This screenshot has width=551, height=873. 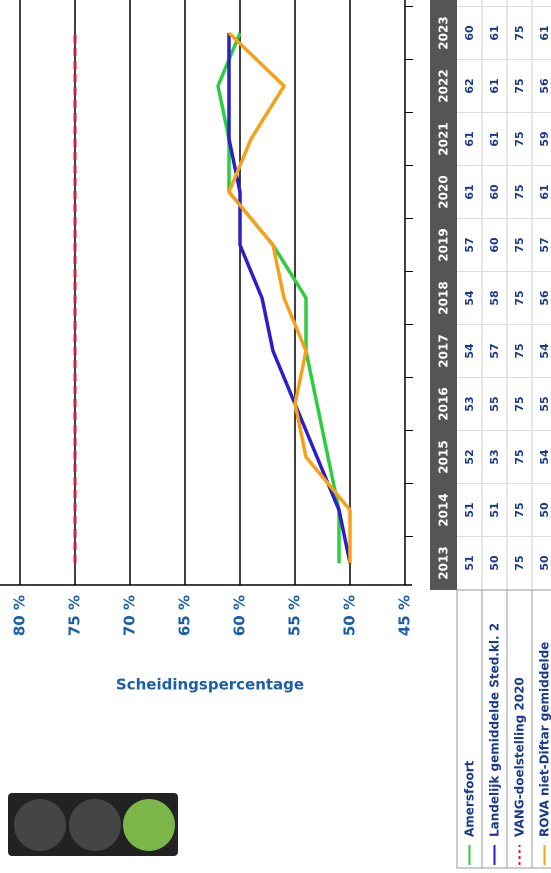 What do you see at coordinates (20, 615) in the screenshot?
I see `y-tick-label: 80 %` at bounding box center [20, 615].